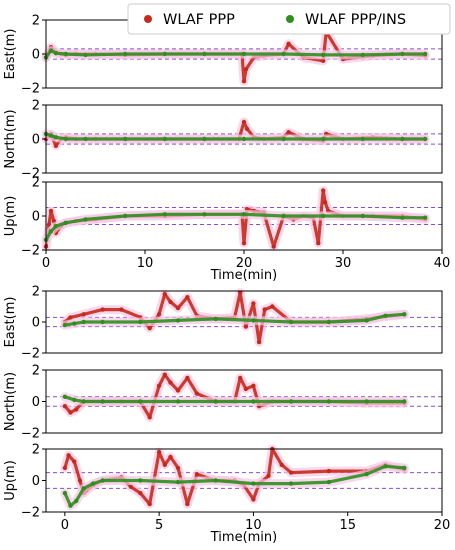 This screenshot has width=455, height=550. I want to click on legend-label-ins: WLAF PPP/INS, so click(355, 20).